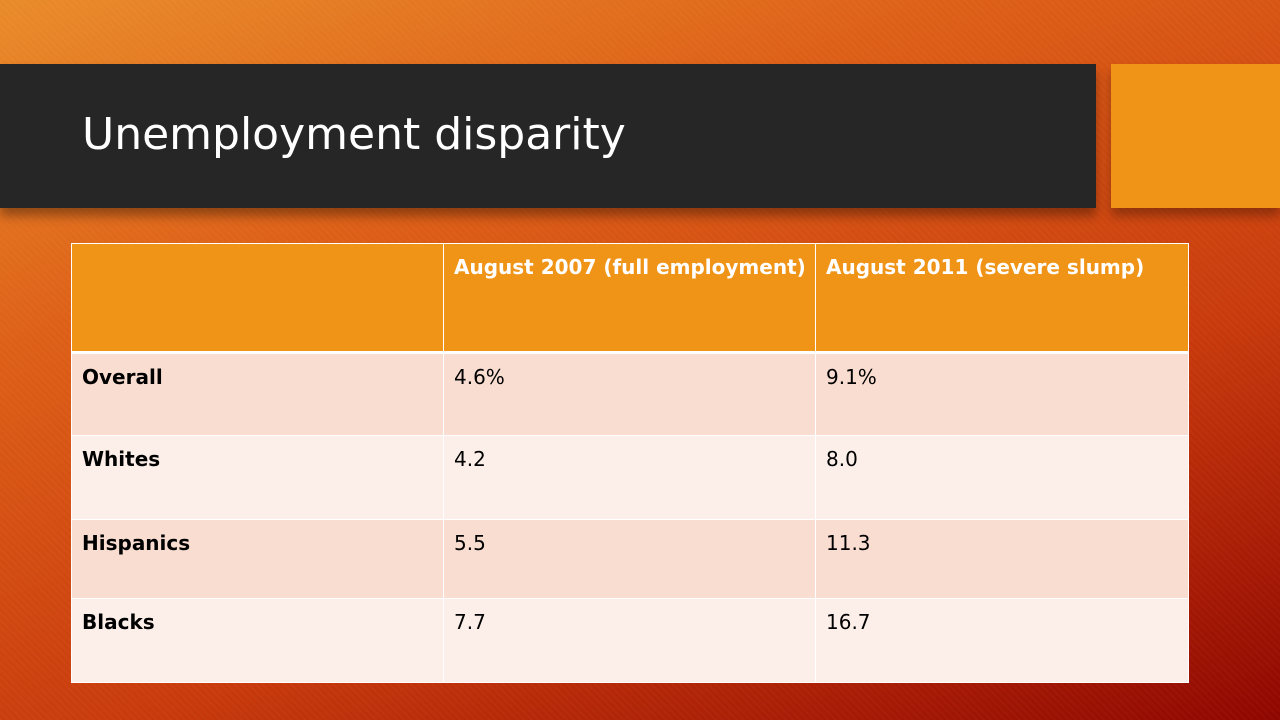 Image resolution: width=1280 pixels, height=720 pixels. I want to click on cell-aug-2011: 11.3, so click(1002, 559).